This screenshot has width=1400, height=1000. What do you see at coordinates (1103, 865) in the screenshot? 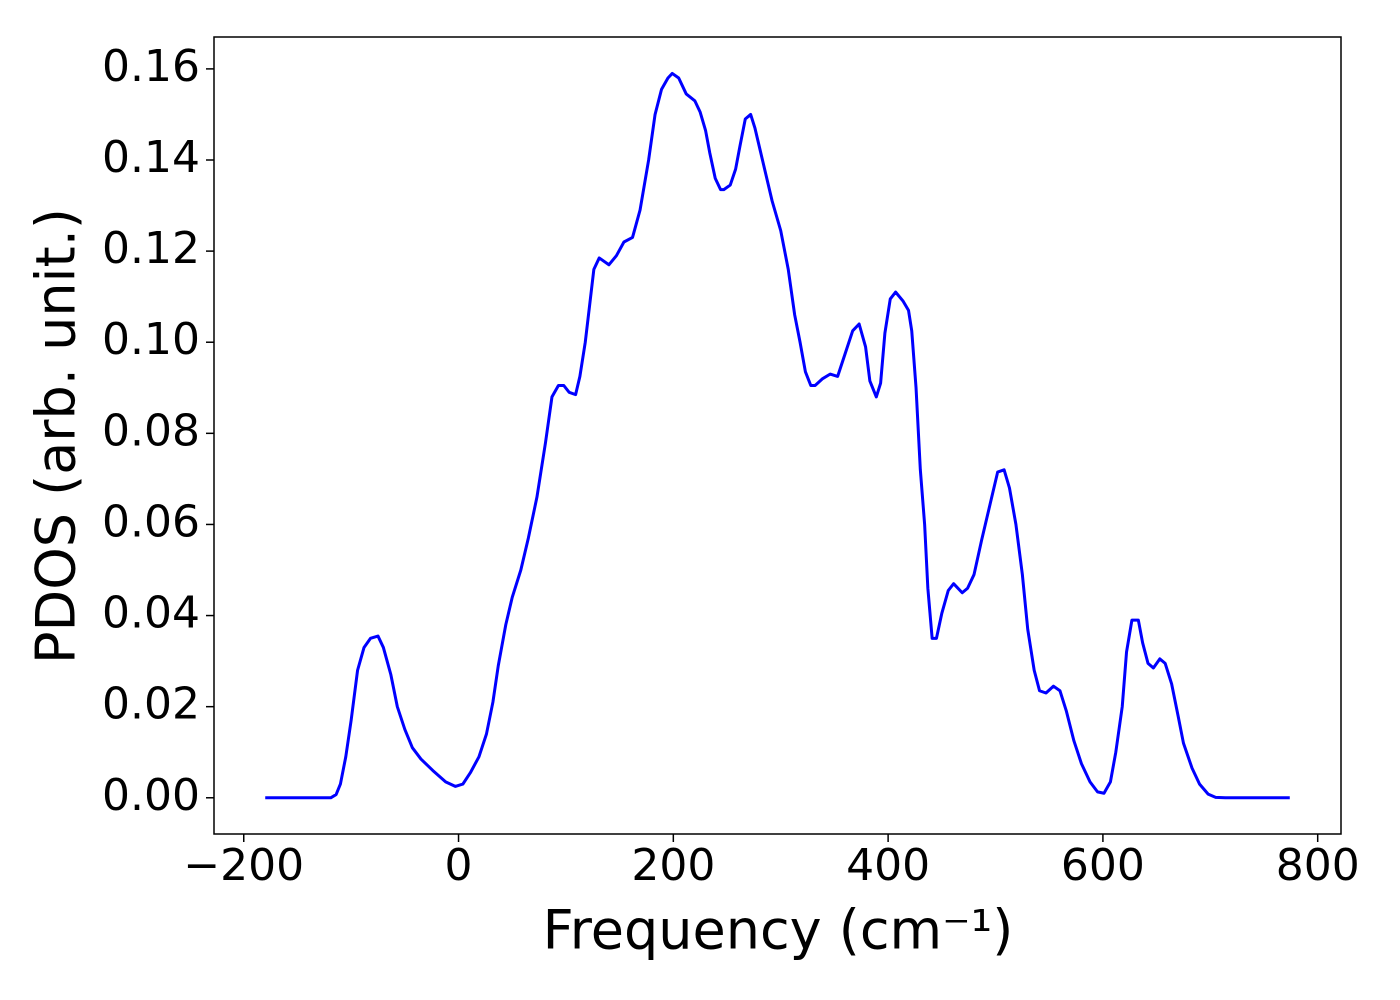
I see `x-tick-label: 600` at bounding box center [1103, 865].